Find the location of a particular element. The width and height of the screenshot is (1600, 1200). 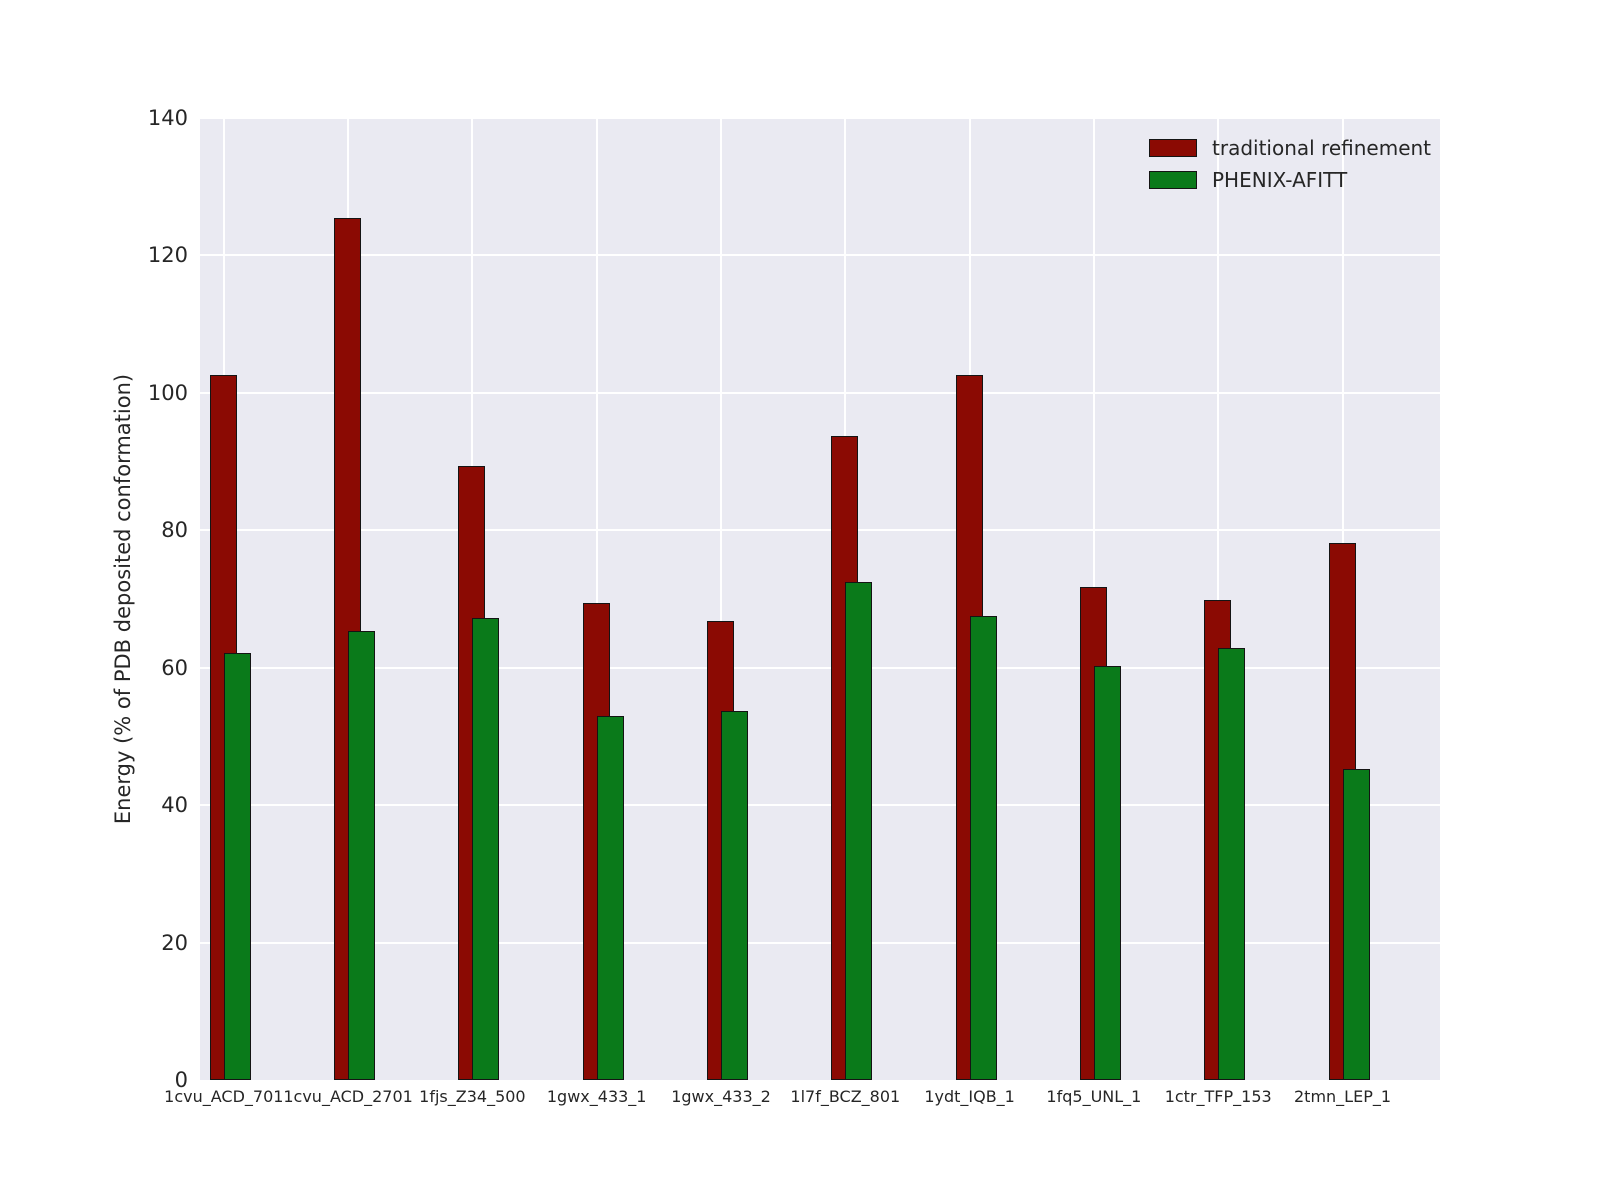

y-tick-label-120: 120 is located at coordinates (167, 255).